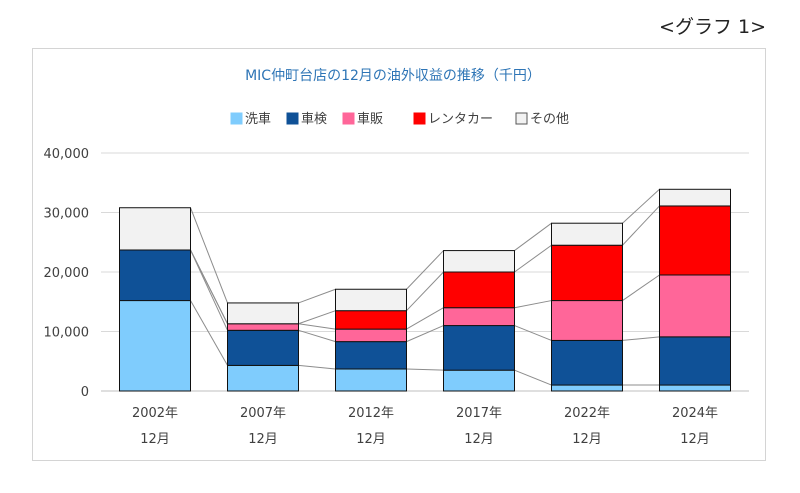 This screenshot has width=800, height=493. I want to click on y-tick-label-2: 20,000, so click(67, 273).